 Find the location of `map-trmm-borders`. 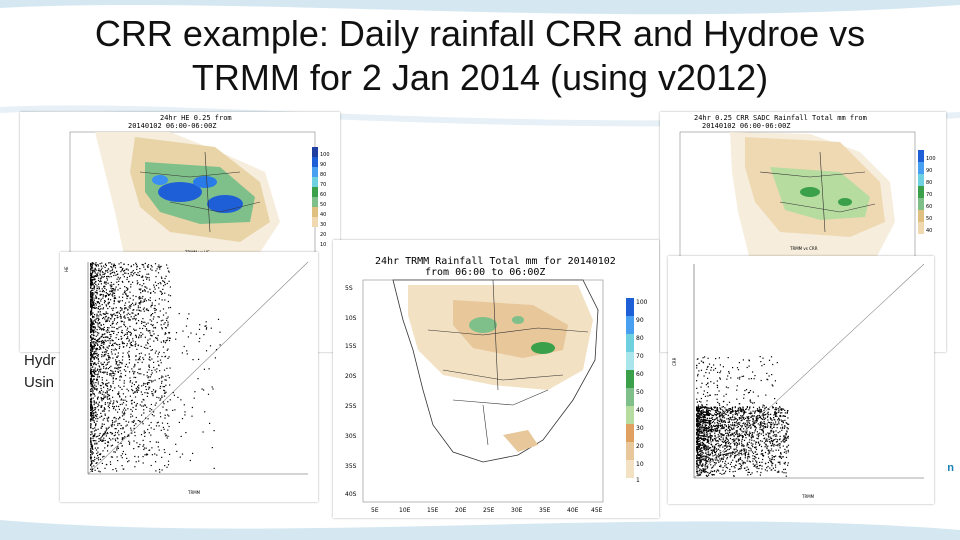

map-trmm-borders is located at coordinates (508, 362).